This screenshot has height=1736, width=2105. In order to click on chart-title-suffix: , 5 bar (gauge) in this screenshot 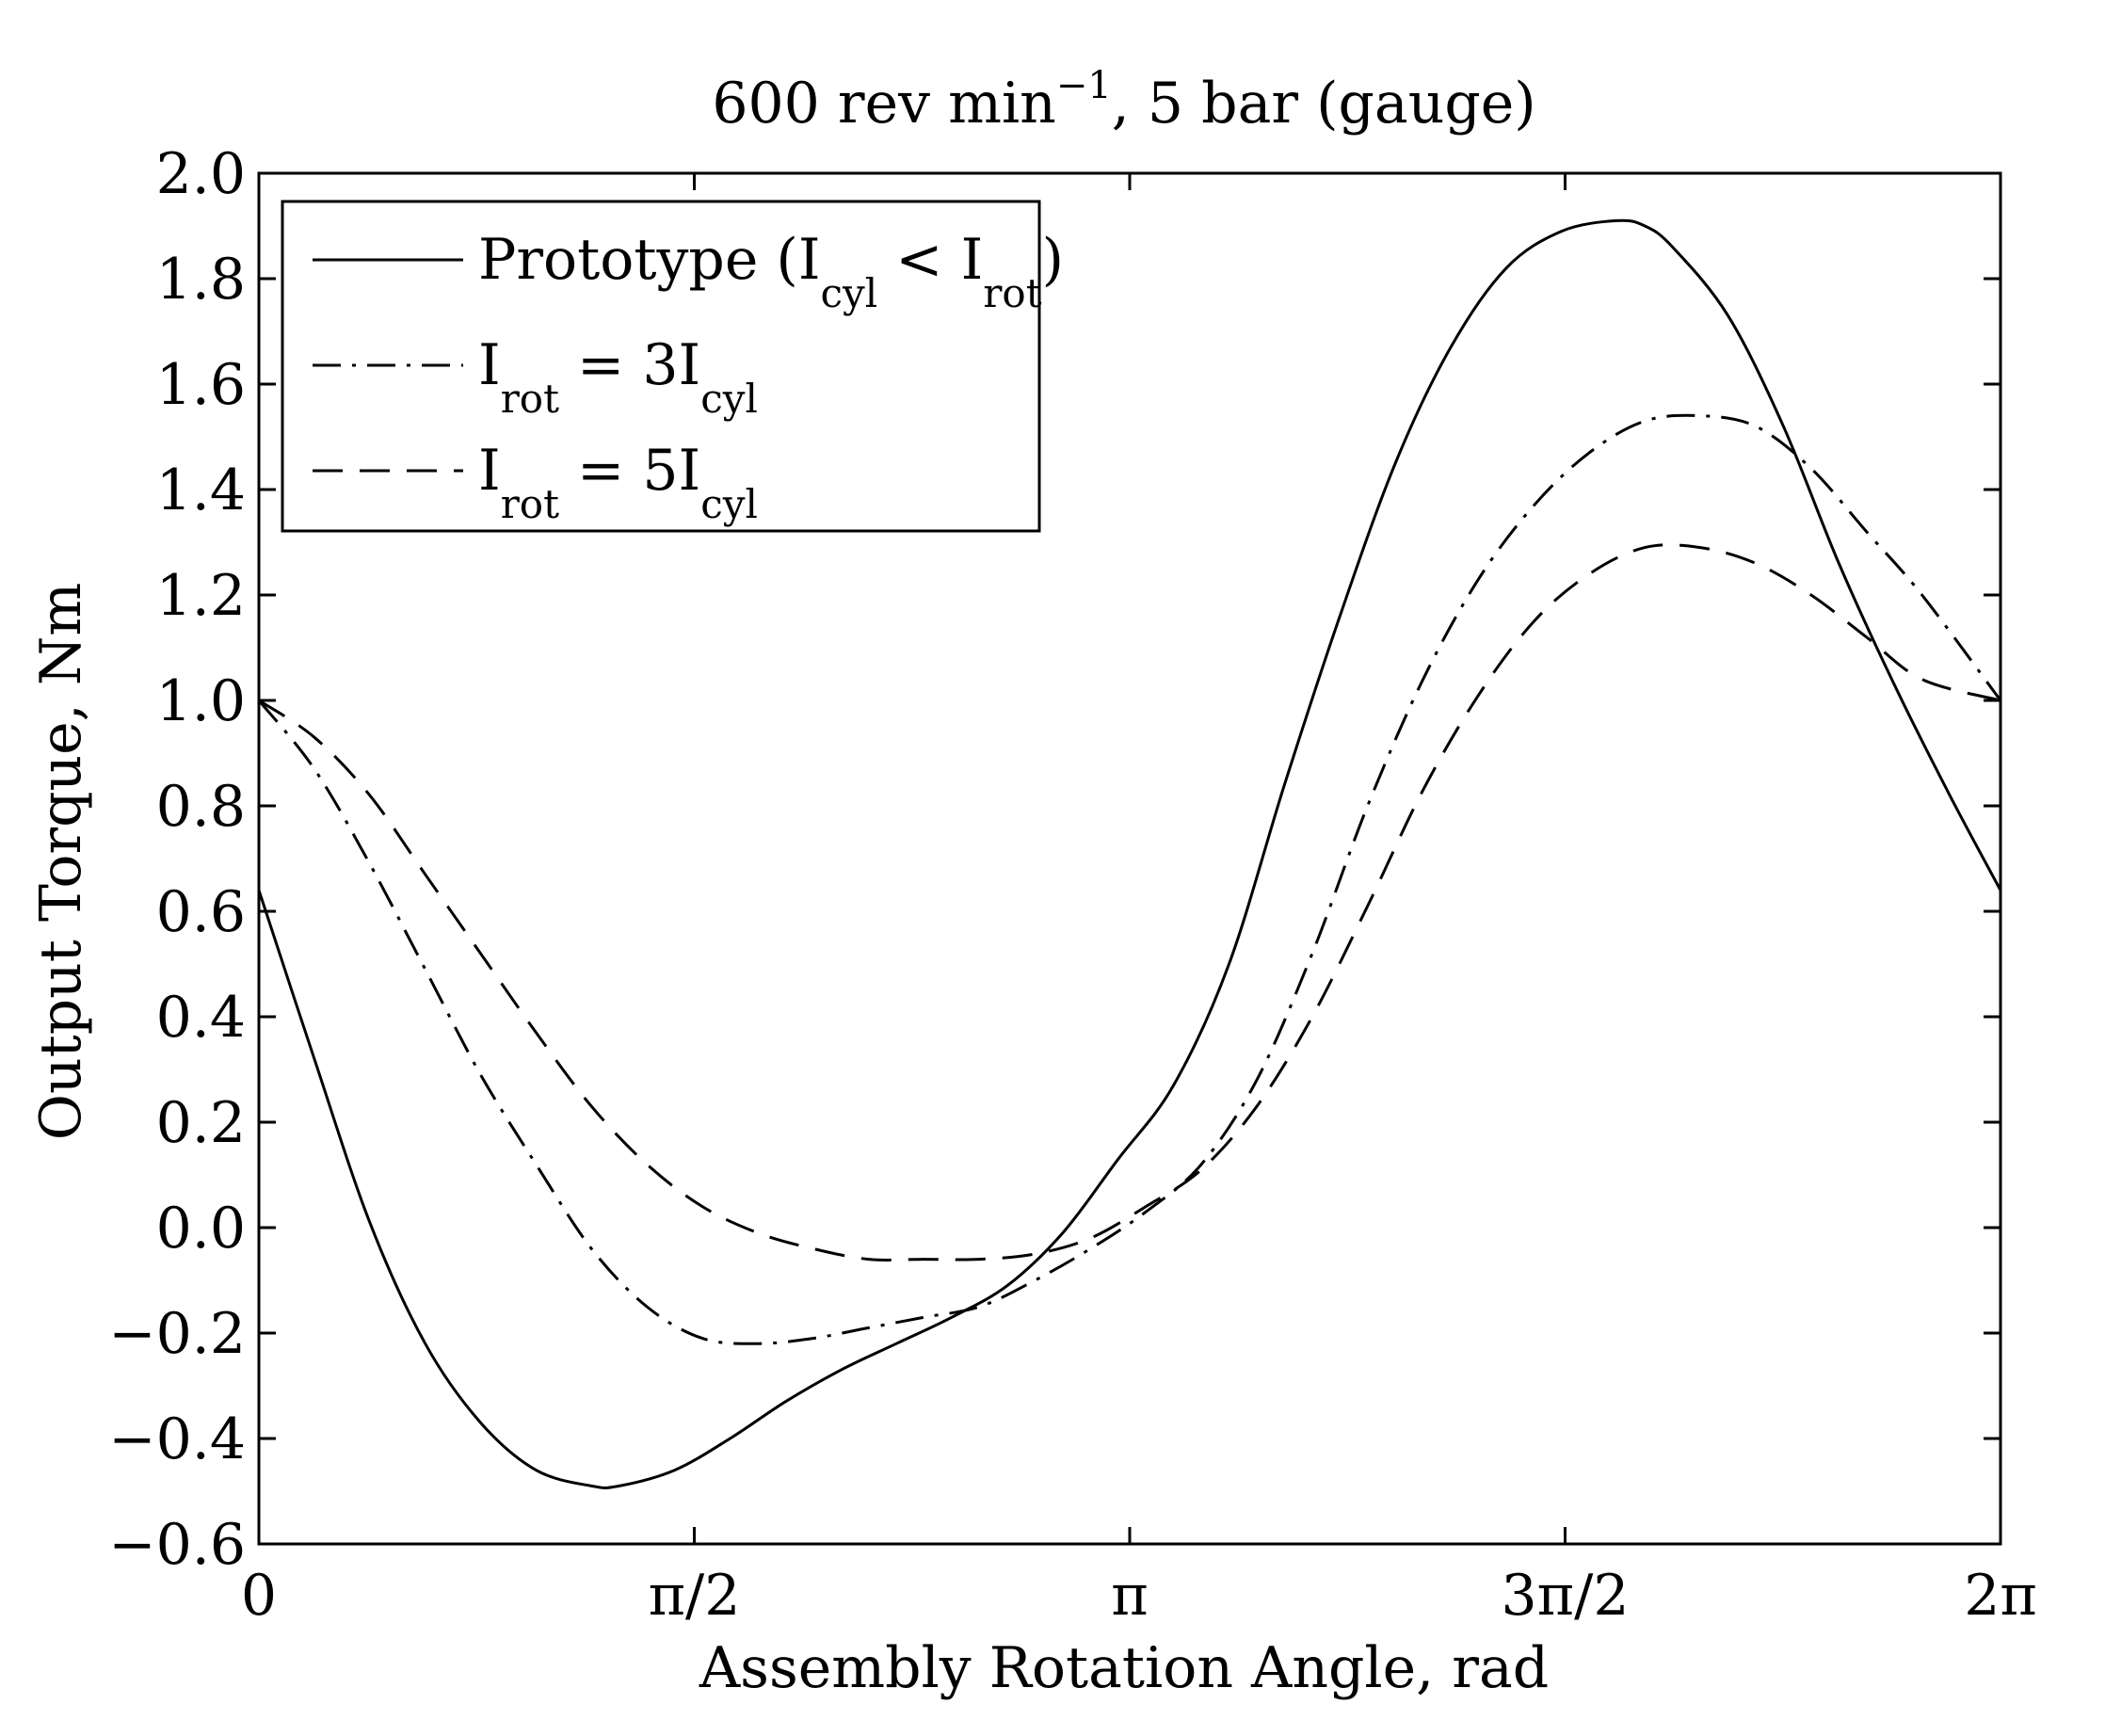, I will do `click(1324, 104)`.